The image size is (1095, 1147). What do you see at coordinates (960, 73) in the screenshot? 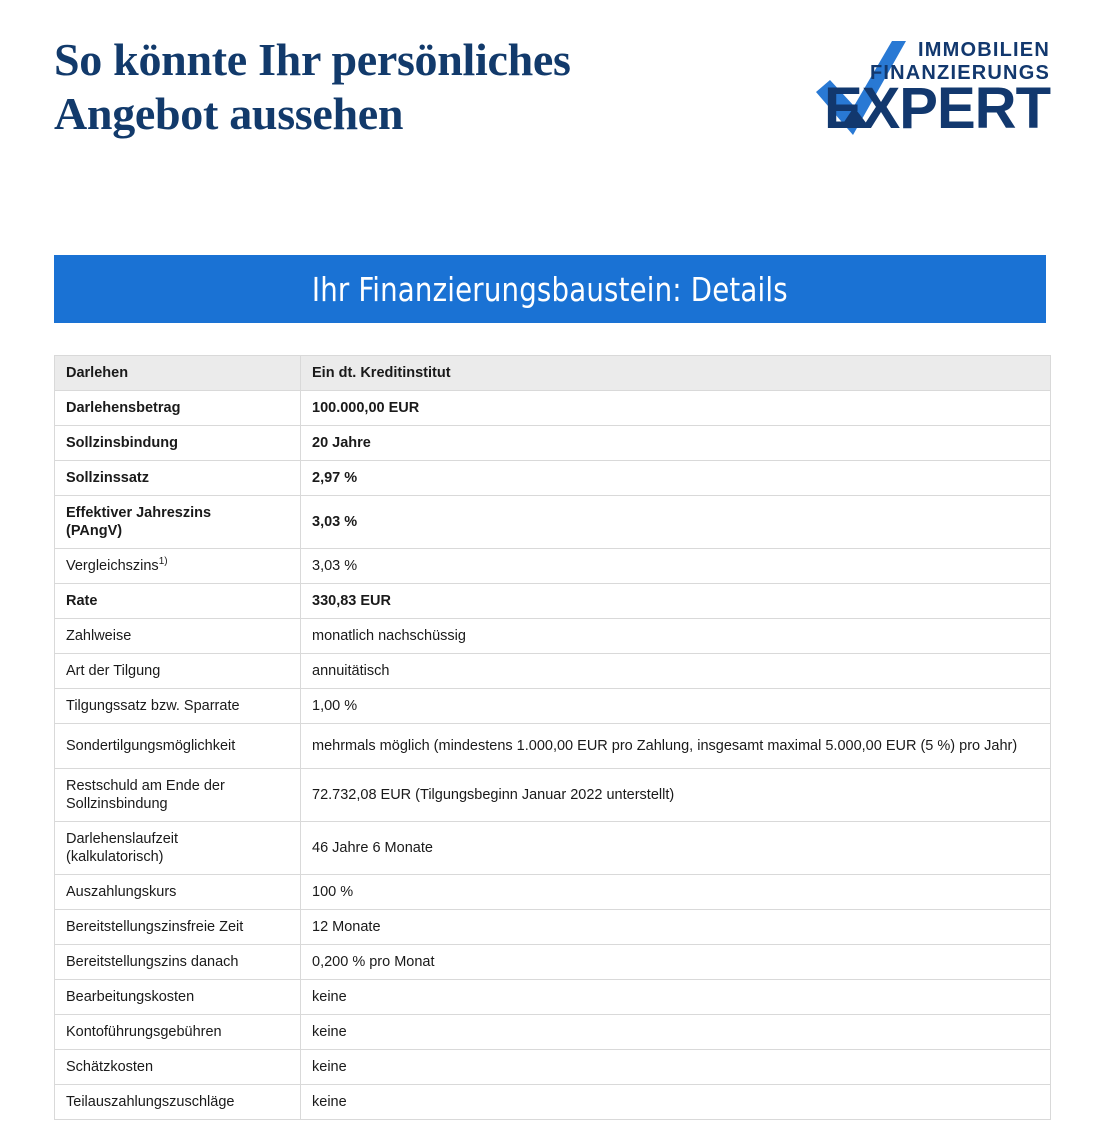
I see `logo-line2-text: FINANZIERUNGS` at bounding box center [960, 73].